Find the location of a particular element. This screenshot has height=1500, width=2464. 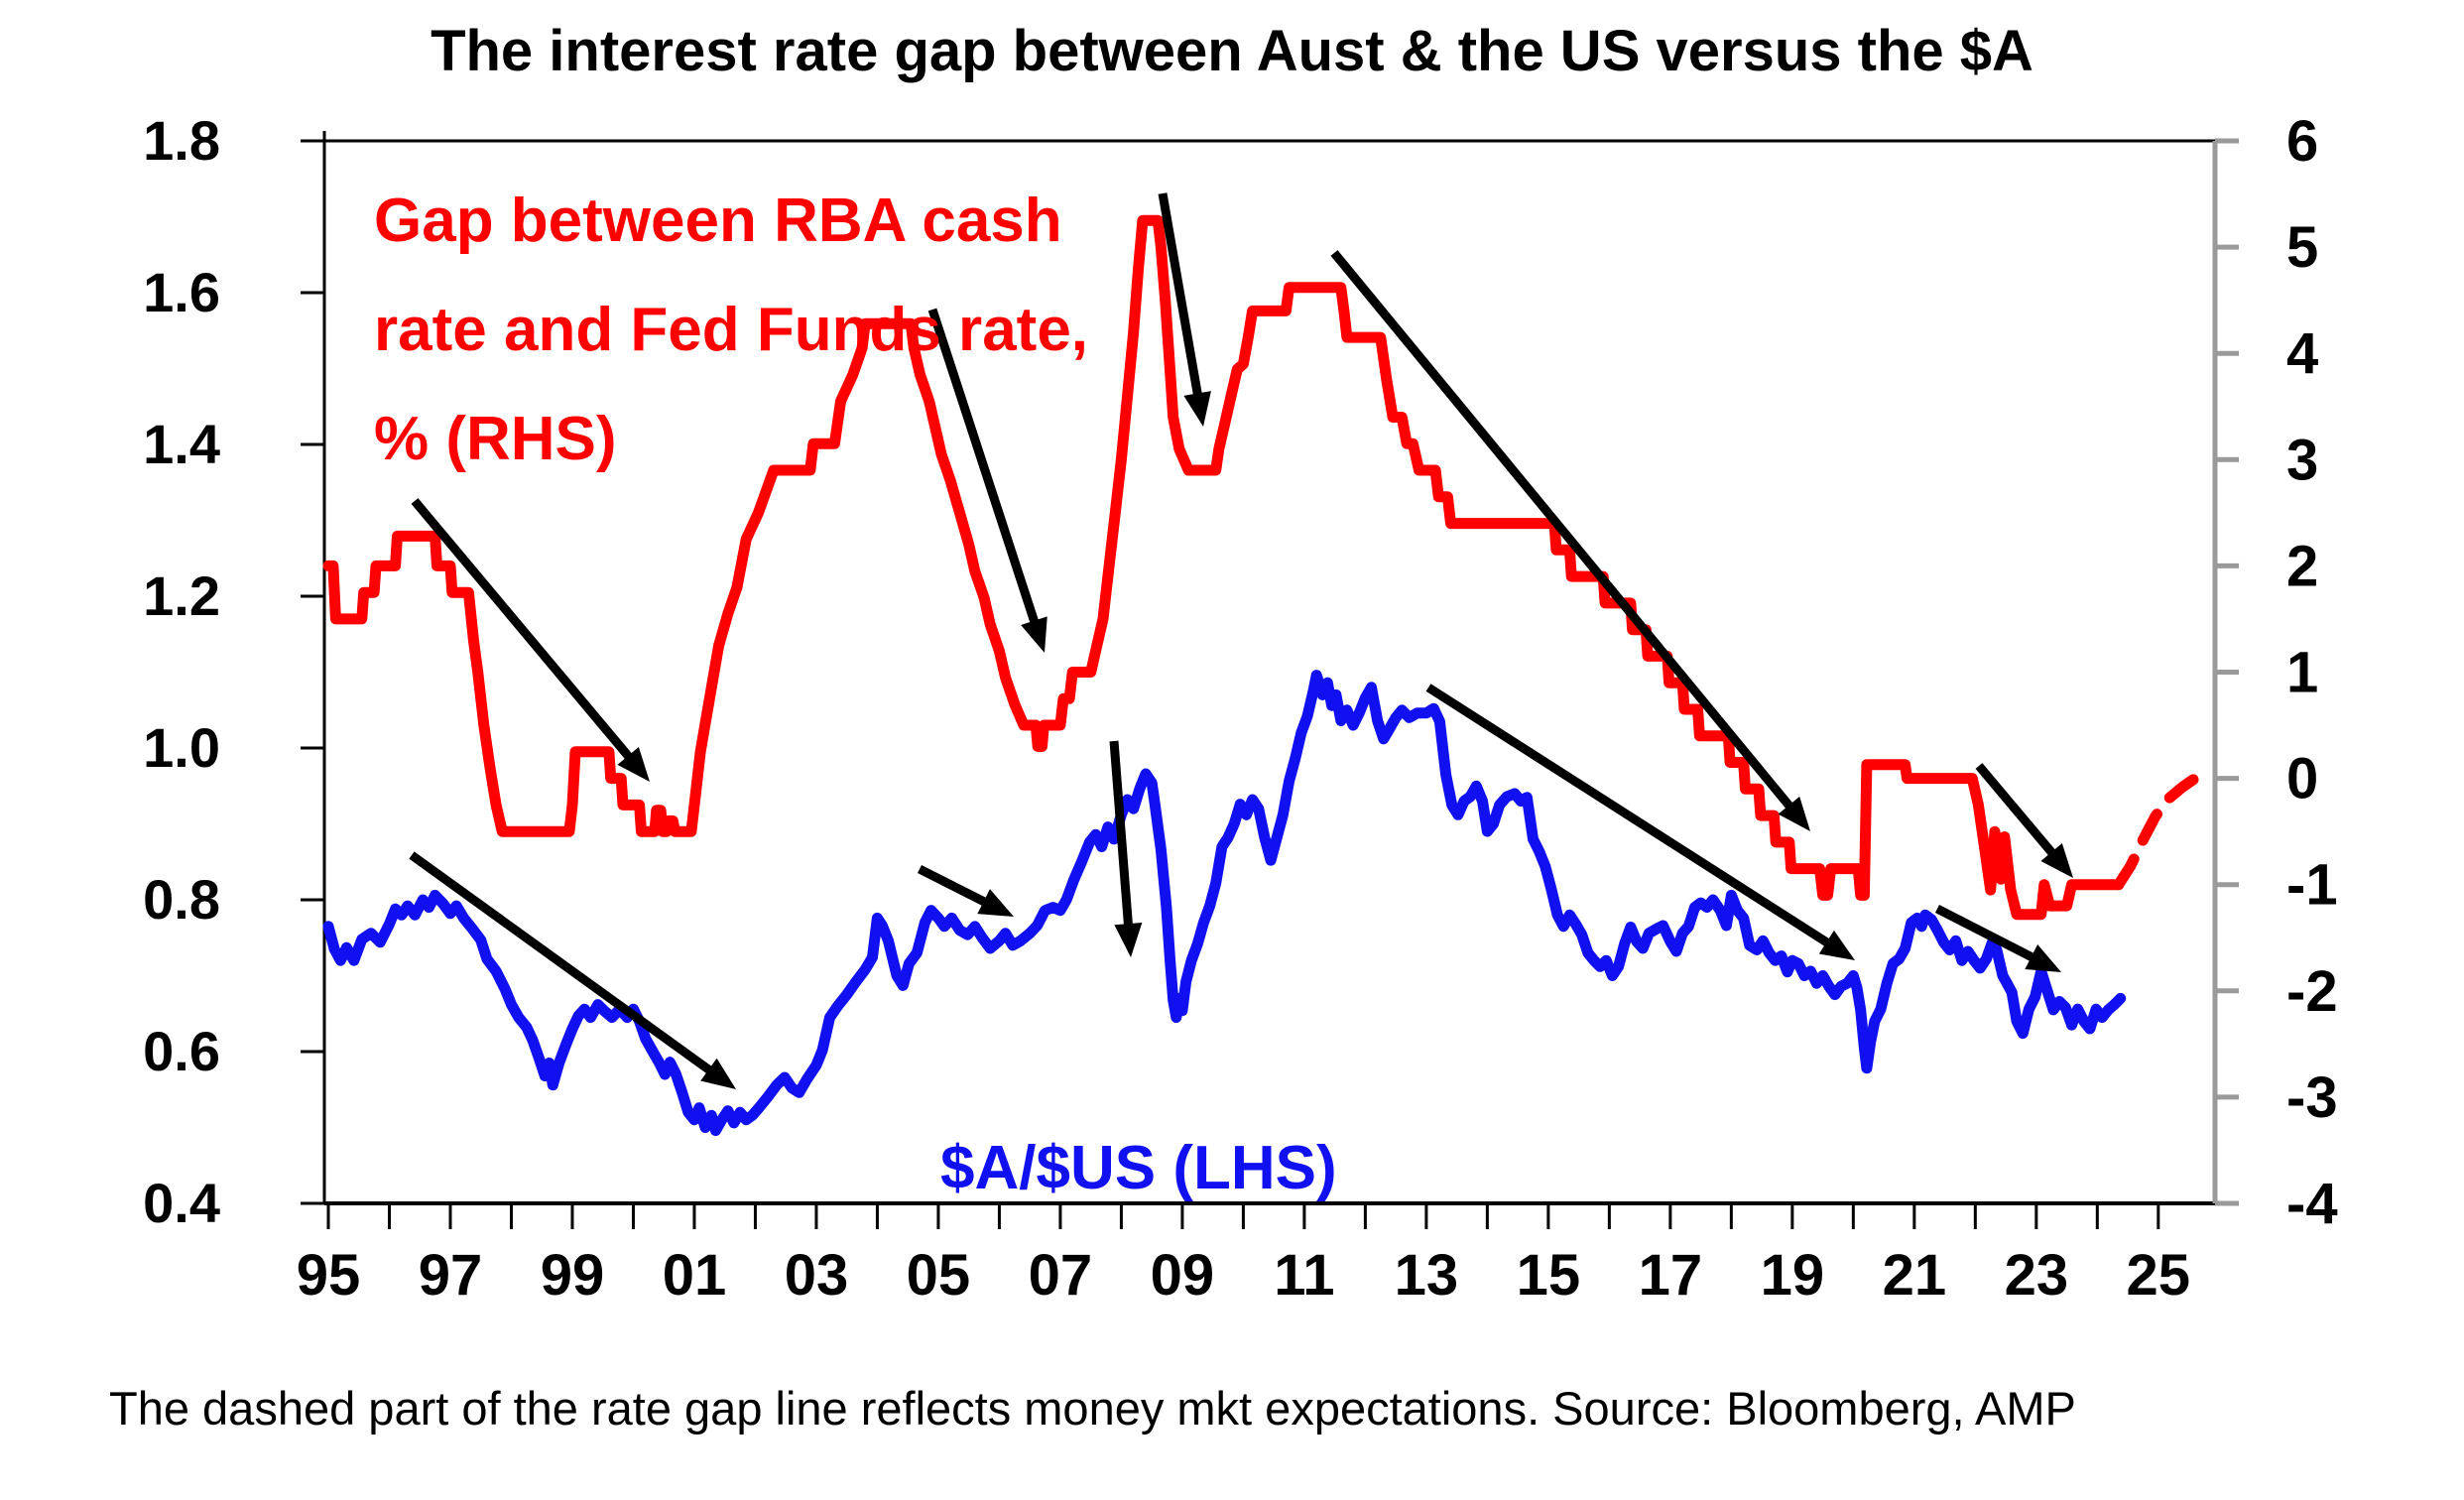

red-series-label-line1: Gap between RBA cash is located at coordinates (718, 221).